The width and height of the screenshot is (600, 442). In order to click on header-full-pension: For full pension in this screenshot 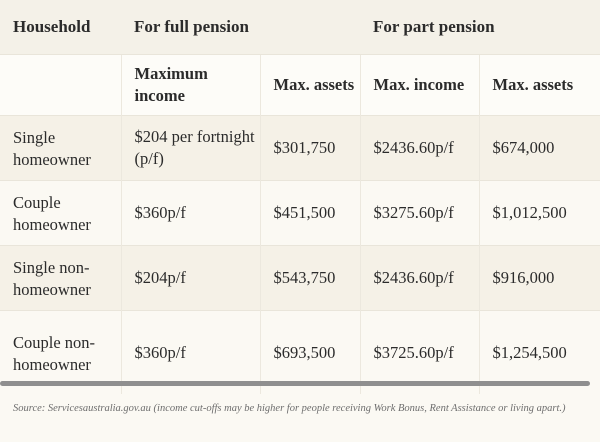, I will do `click(240, 27)`.